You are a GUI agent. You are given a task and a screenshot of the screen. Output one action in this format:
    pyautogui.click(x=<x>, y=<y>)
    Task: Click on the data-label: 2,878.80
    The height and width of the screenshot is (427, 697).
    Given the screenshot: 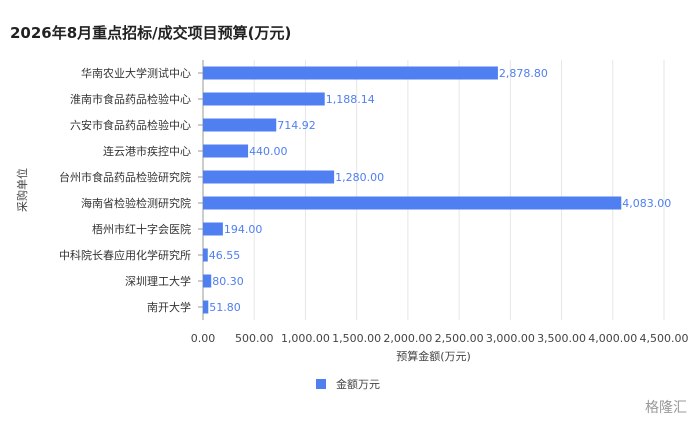 What is the action you would take?
    pyautogui.click(x=523, y=73)
    